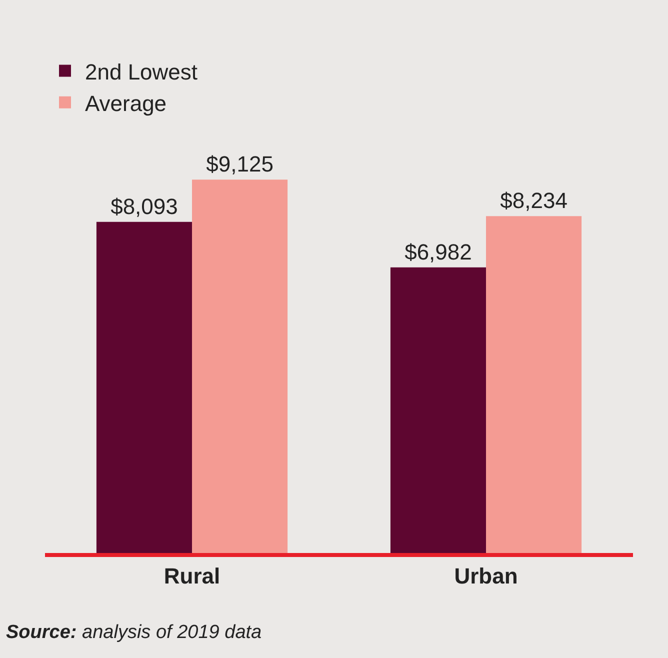 Image resolution: width=668 pixels, height=658 pixels. I want to click on legend-label: Average, so click(126, 103).